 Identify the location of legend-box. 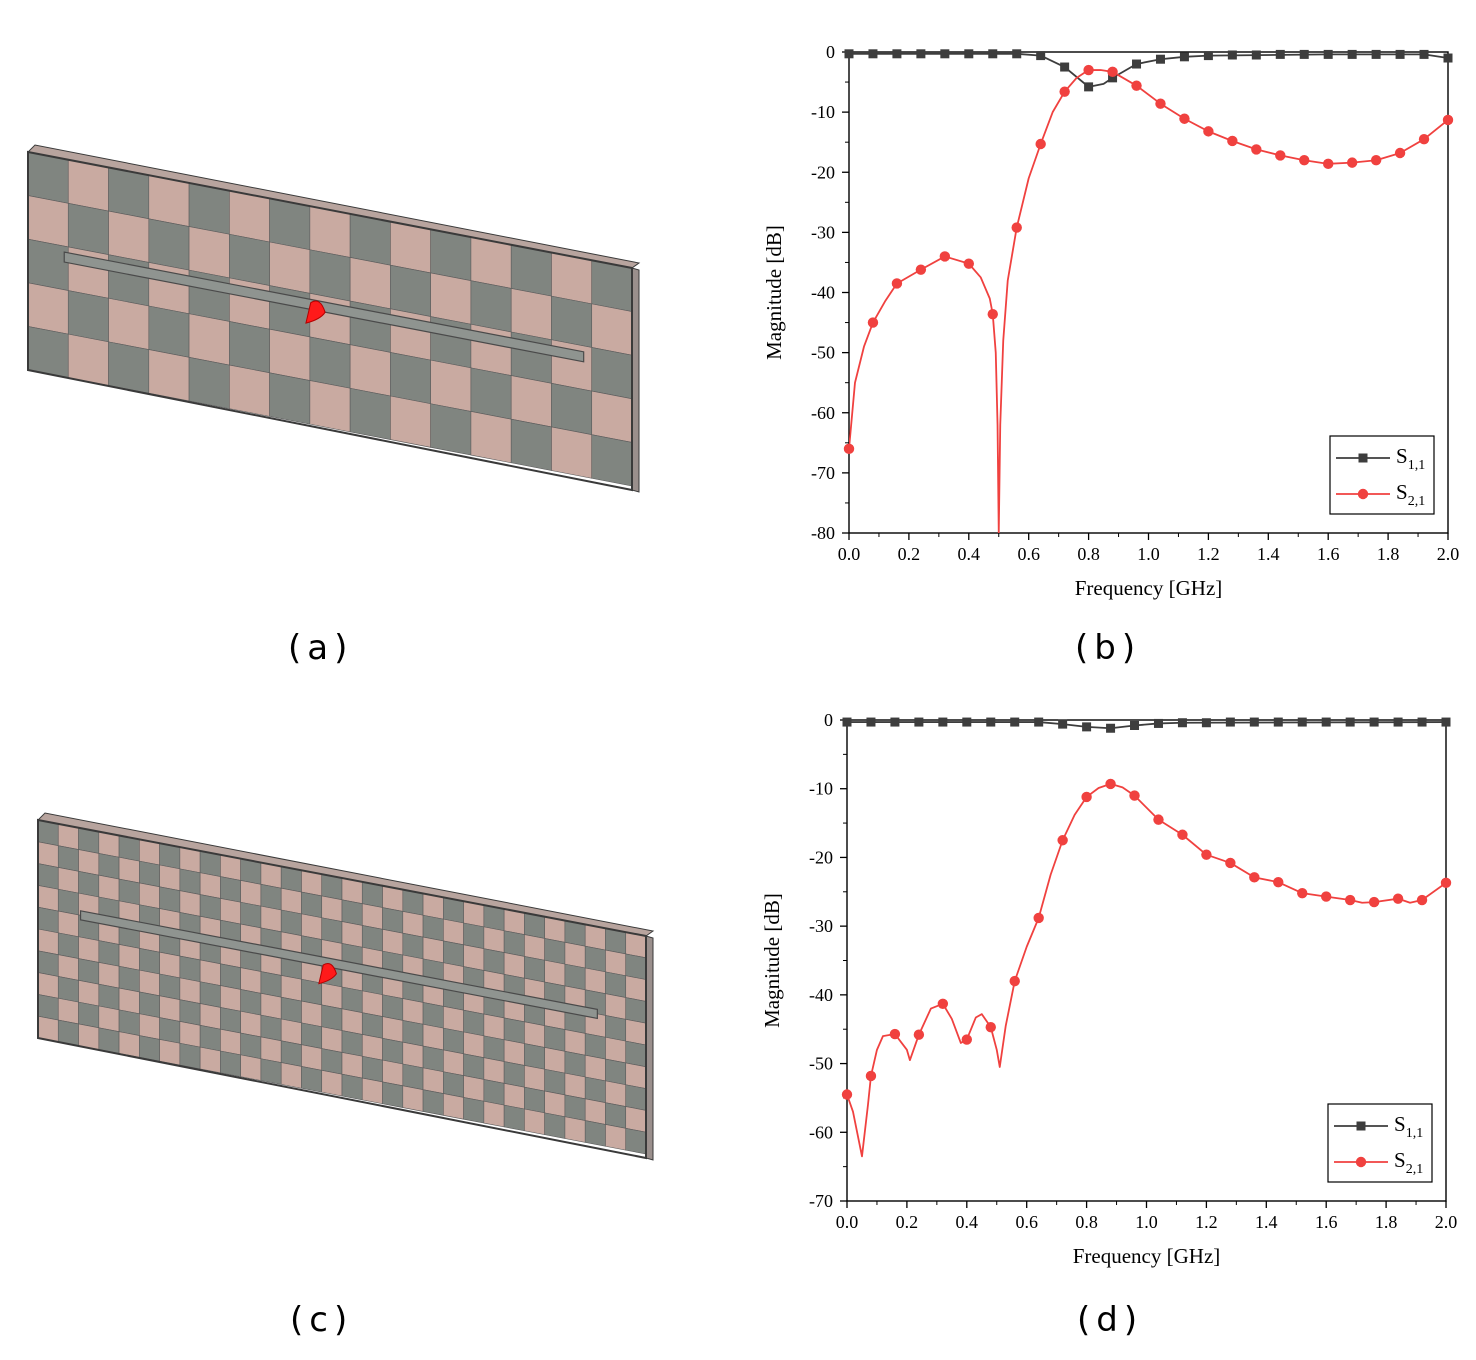
(1382, 475).